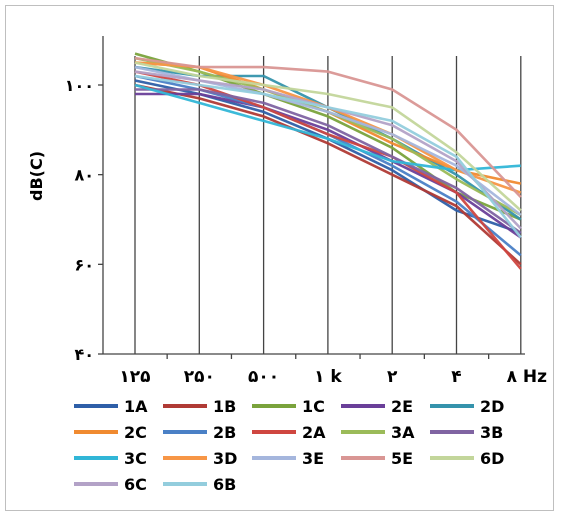 This screenshot has width=561, height=518. I want to click on x-tick-label-3: ۱ k, so click(328, 377).